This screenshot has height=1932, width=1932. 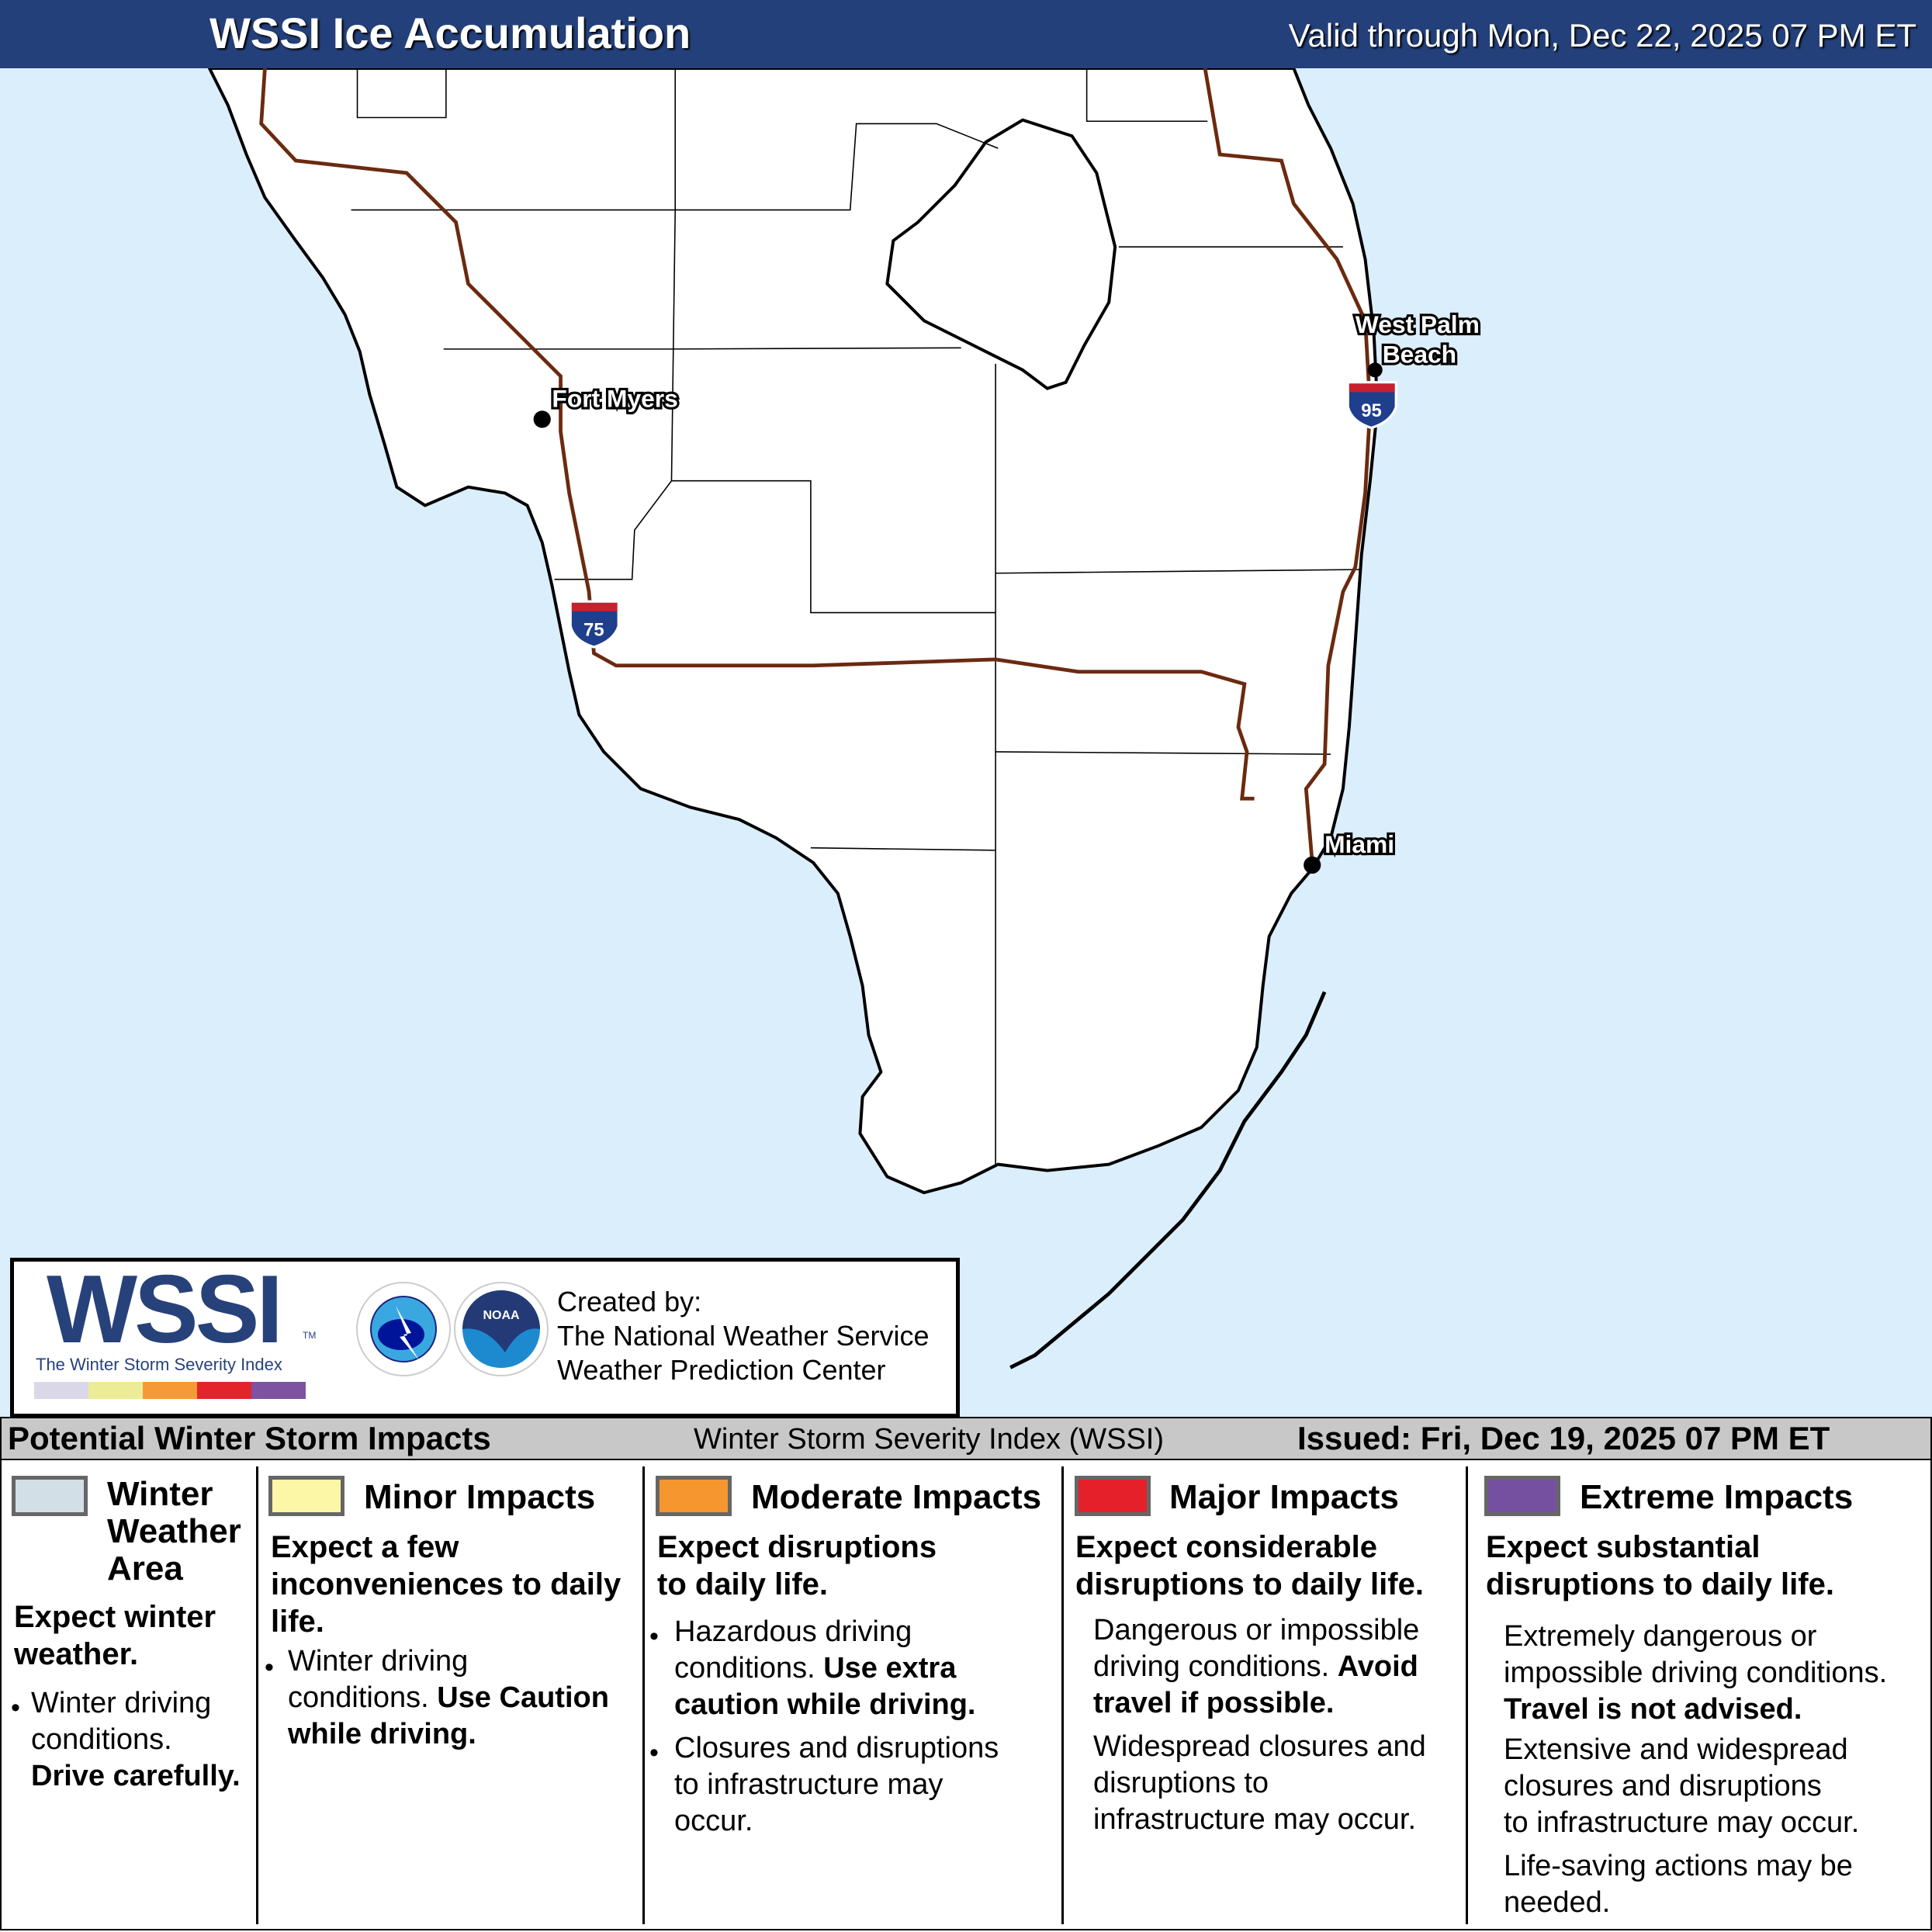 I want to click on category-name: Moderate Impacts, so click(x=896, y=1497).